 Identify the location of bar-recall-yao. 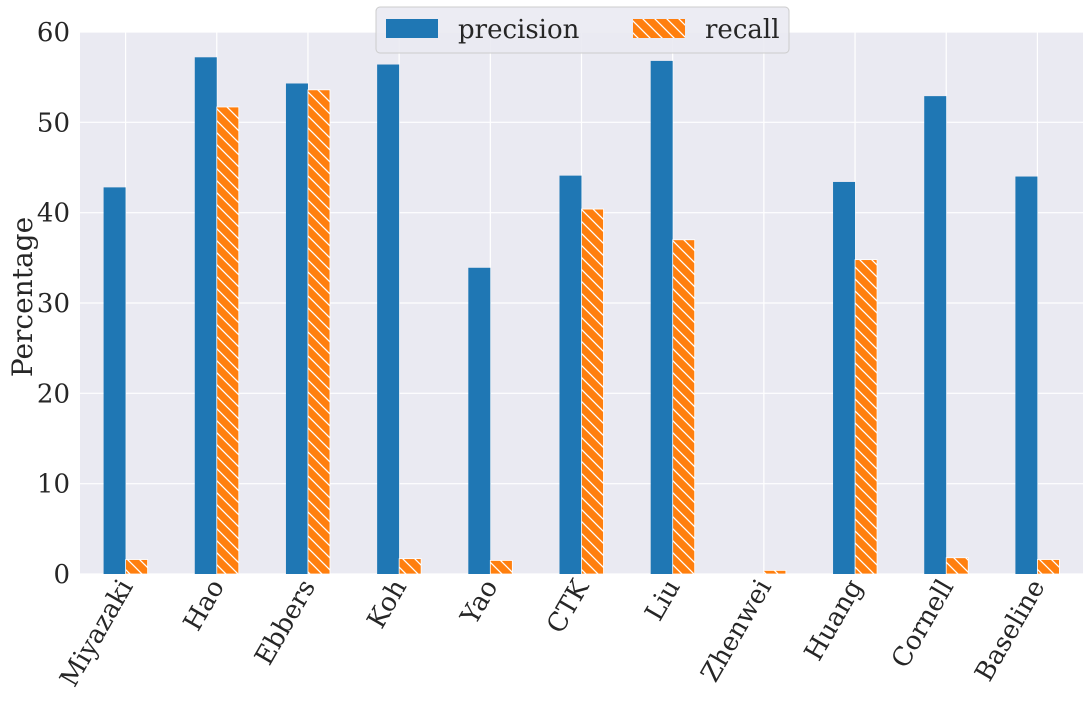
(501, 567).